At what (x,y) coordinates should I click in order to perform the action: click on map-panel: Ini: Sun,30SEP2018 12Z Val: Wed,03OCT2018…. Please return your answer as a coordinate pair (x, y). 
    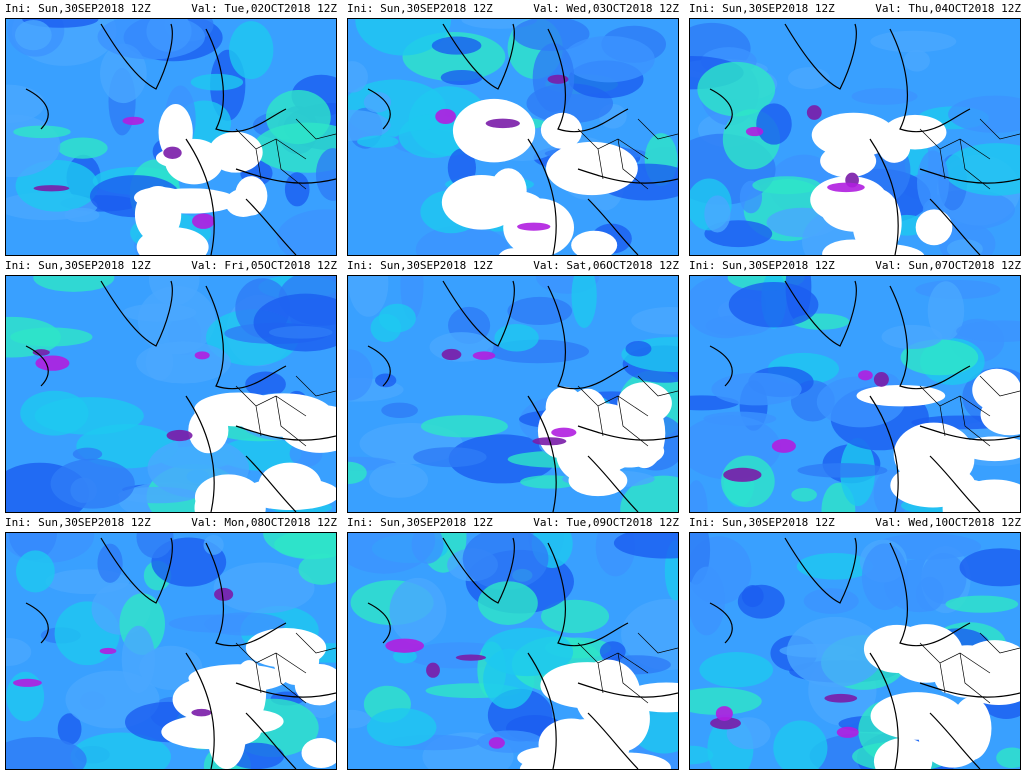
    Looking at the image, I should click on (513, 128).